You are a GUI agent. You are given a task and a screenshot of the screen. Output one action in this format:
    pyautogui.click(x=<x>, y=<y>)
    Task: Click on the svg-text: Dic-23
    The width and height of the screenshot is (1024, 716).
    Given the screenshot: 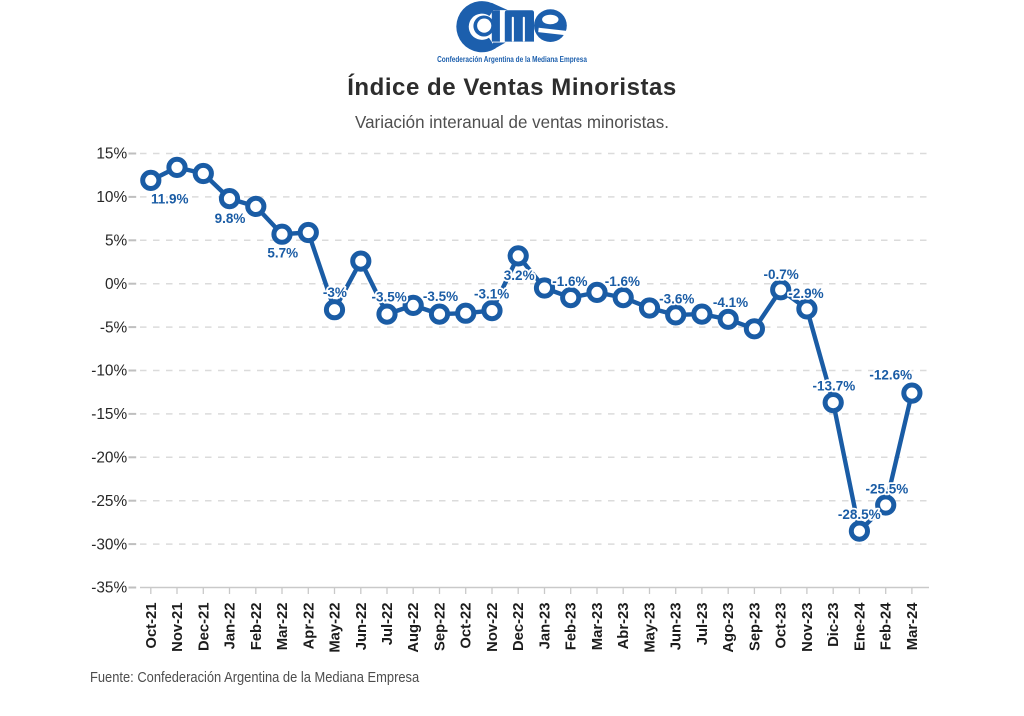 What is the action you would take?
    pyautogui.click(x=834, y=625)
    